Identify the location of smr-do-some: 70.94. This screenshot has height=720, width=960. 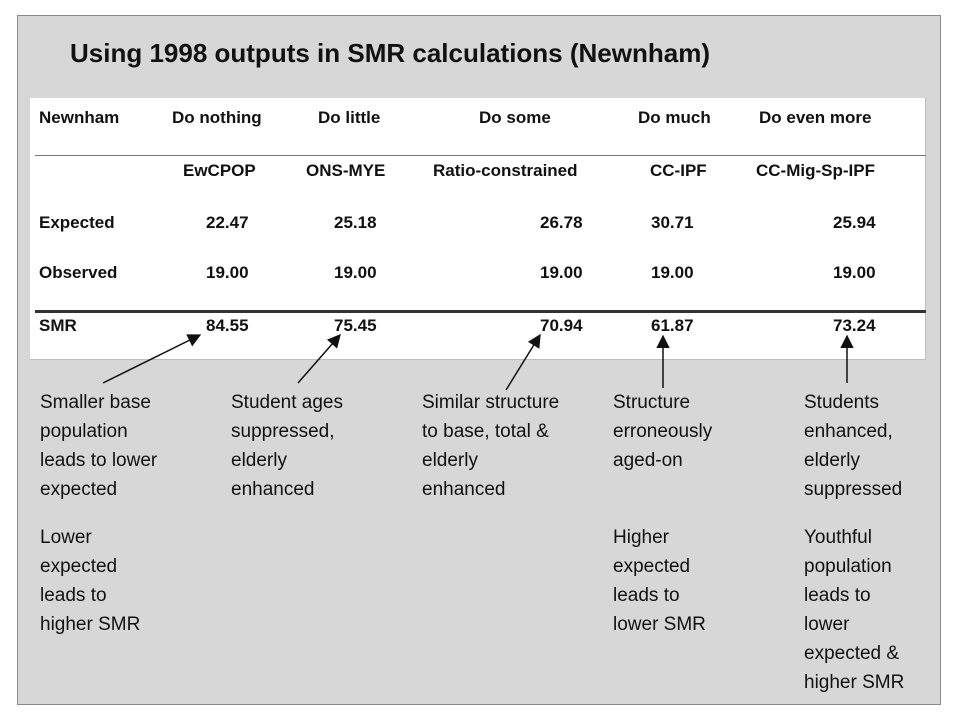
(561, 325).